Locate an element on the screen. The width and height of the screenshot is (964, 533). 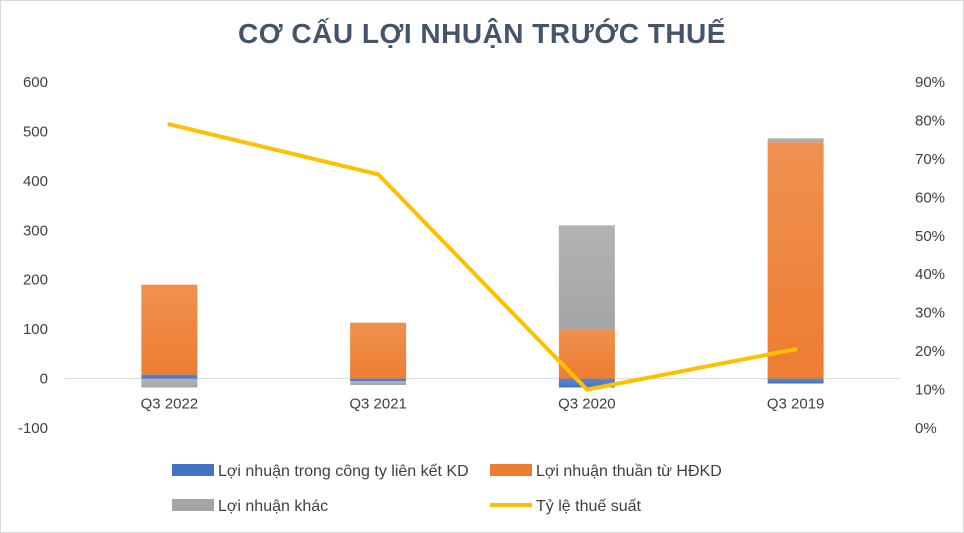
legend-label: Lợi nhuận thuần từ HĐKD is located at coordinates (629, 471).